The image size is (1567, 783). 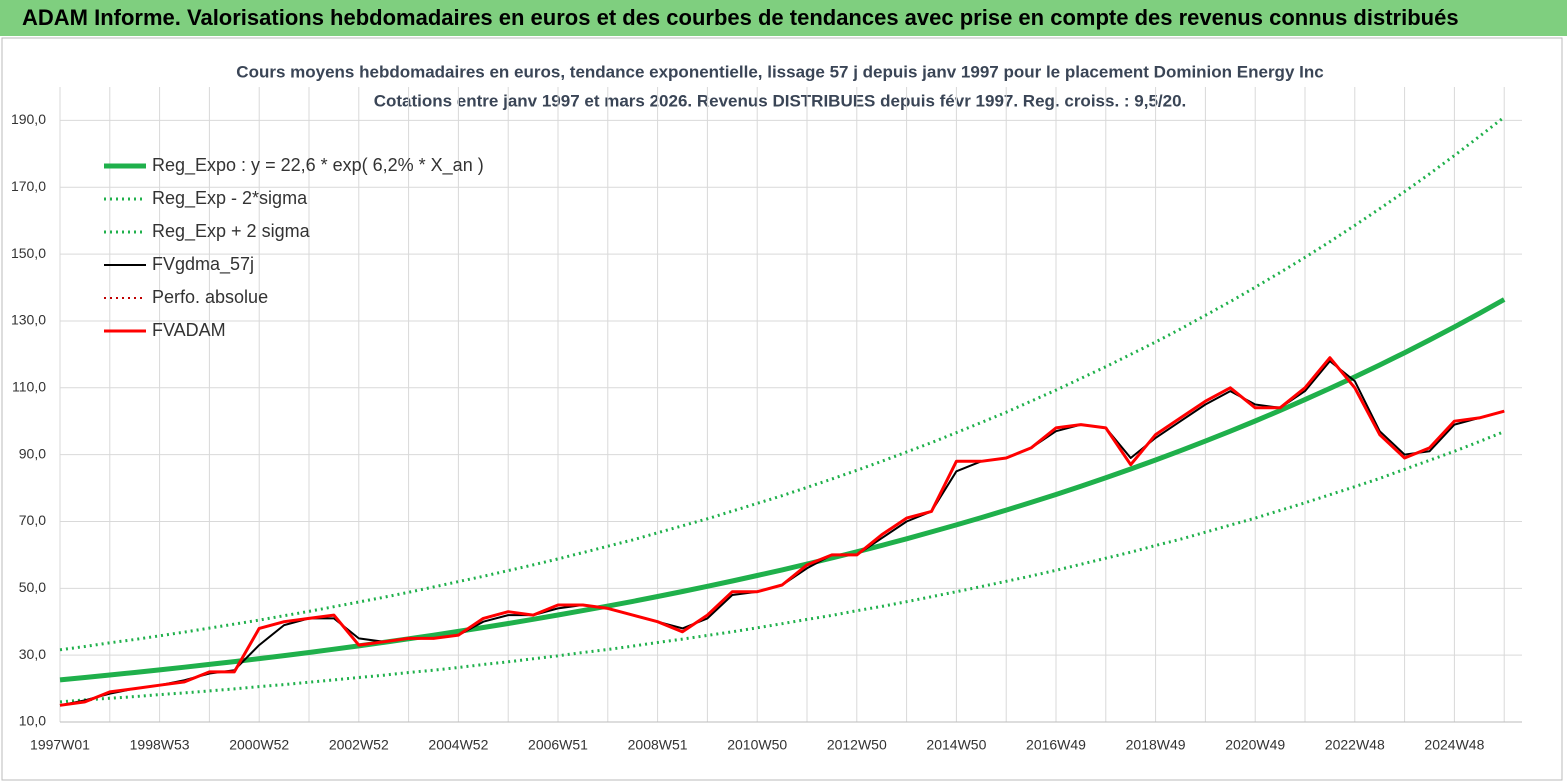 What do you see at coordinates (1056, 745) in the screenshot?
I see `x-tick-label: 2016W49` at bounding box center [1056, 745].